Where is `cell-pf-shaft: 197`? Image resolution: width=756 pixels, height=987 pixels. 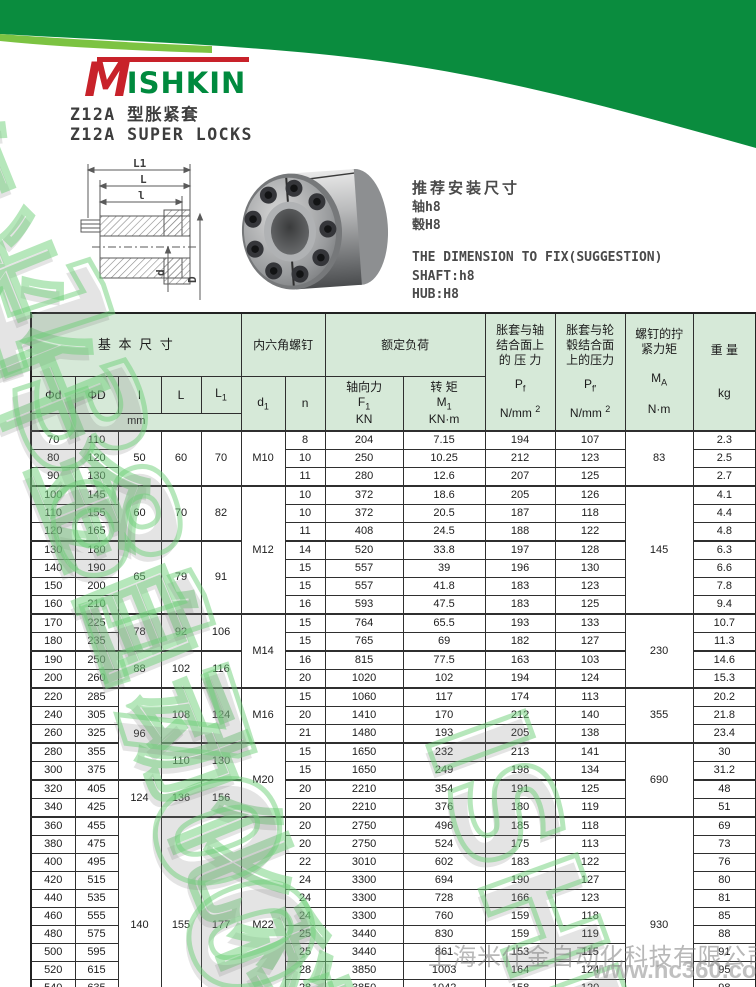 cell-pf-shaft: 197 is located at coordinates (520, 550).